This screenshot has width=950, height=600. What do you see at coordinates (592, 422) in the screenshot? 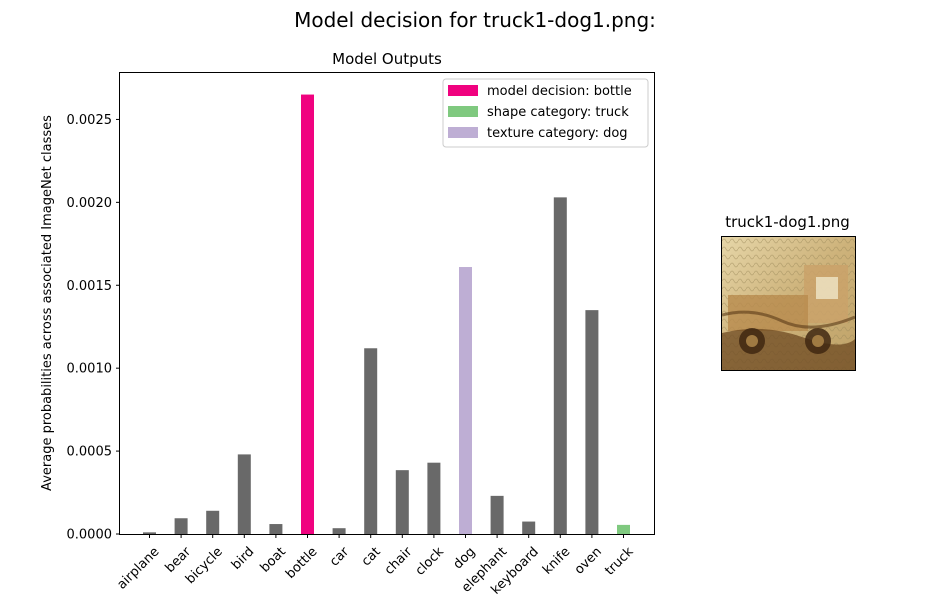
I see `bar-oven` at bounding box center [592, 422].